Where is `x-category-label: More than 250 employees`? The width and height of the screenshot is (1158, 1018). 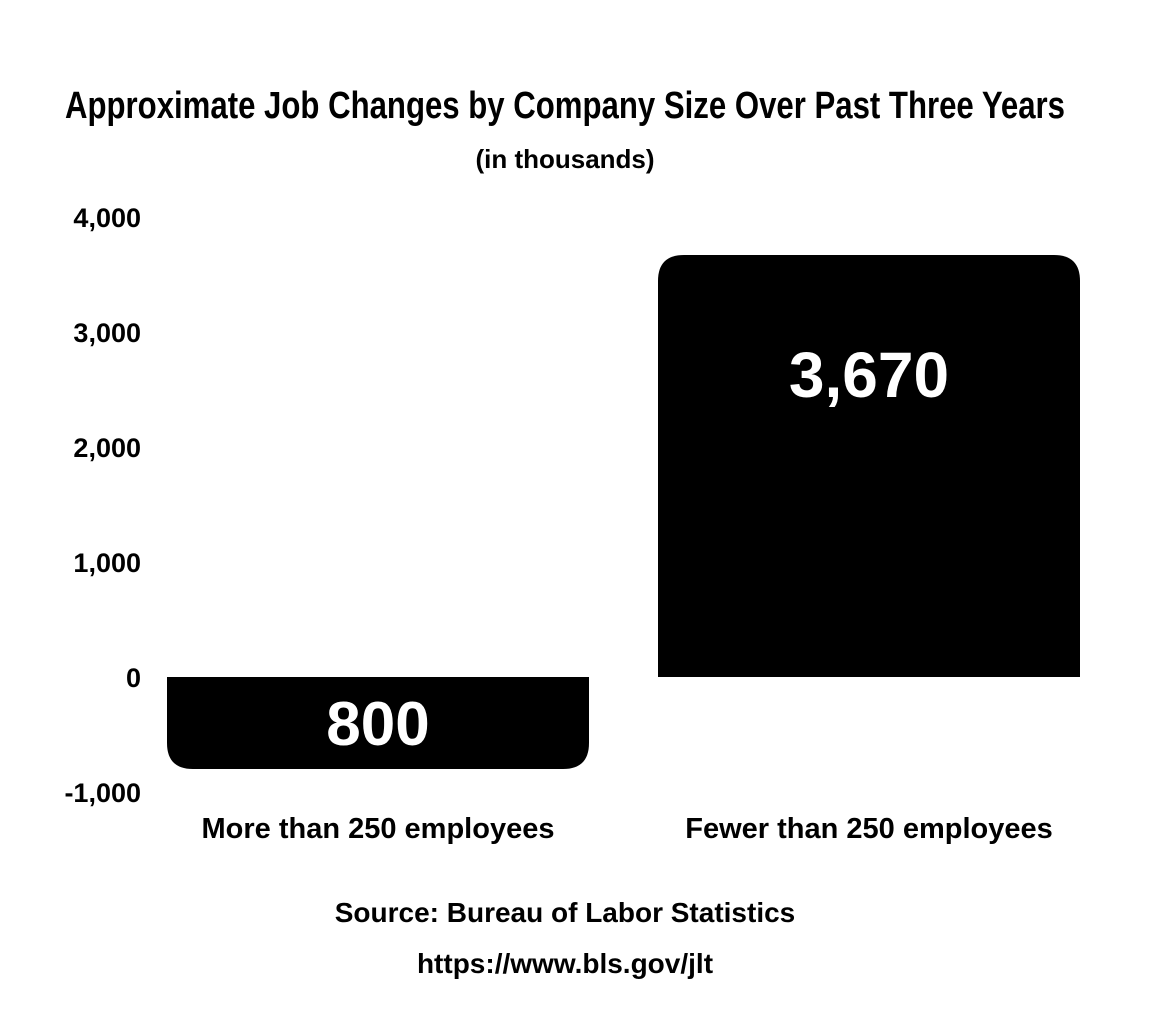 x-category-label: More than 250 employees is located at coordinates (378, 829).